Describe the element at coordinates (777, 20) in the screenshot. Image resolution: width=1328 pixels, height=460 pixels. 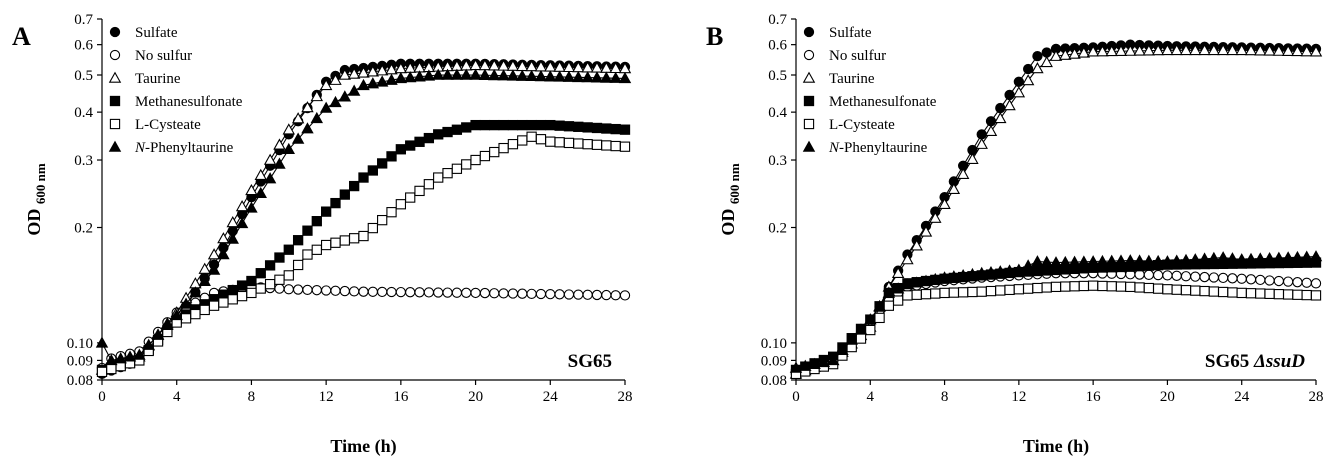
I see `y-tick-label: 0.7` at that location.